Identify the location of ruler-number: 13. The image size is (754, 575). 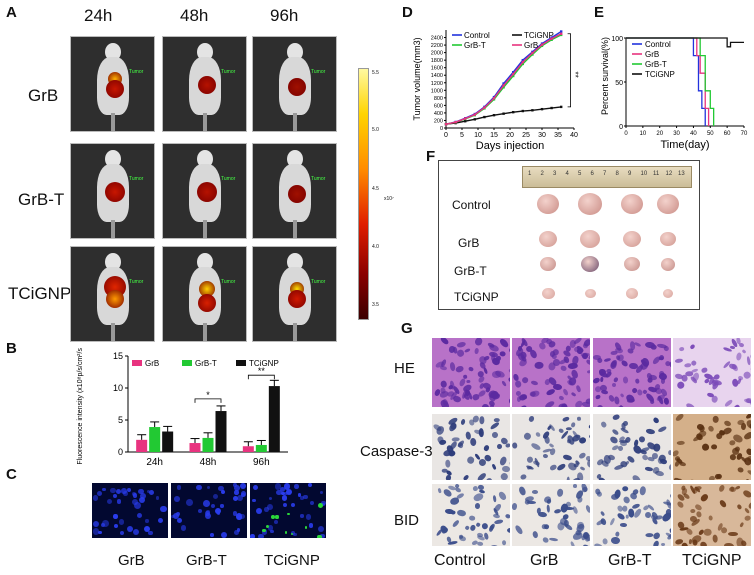
(681, 174).